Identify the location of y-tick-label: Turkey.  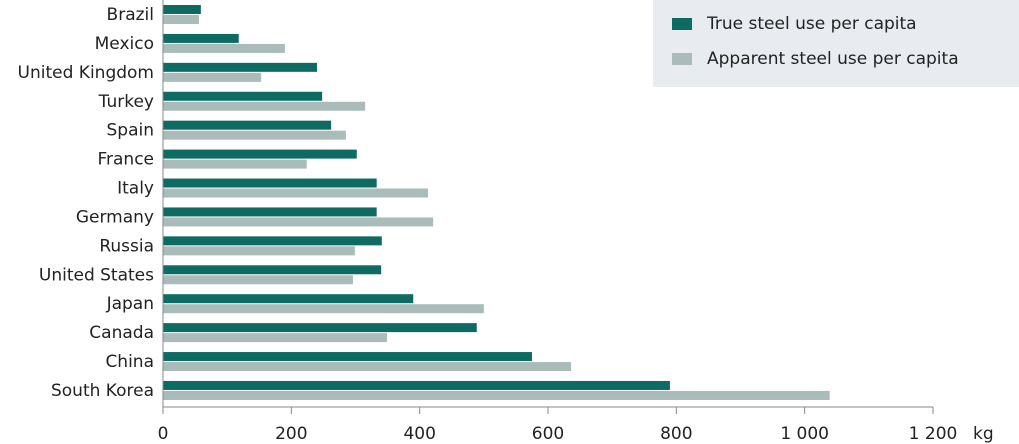
(126, 102).